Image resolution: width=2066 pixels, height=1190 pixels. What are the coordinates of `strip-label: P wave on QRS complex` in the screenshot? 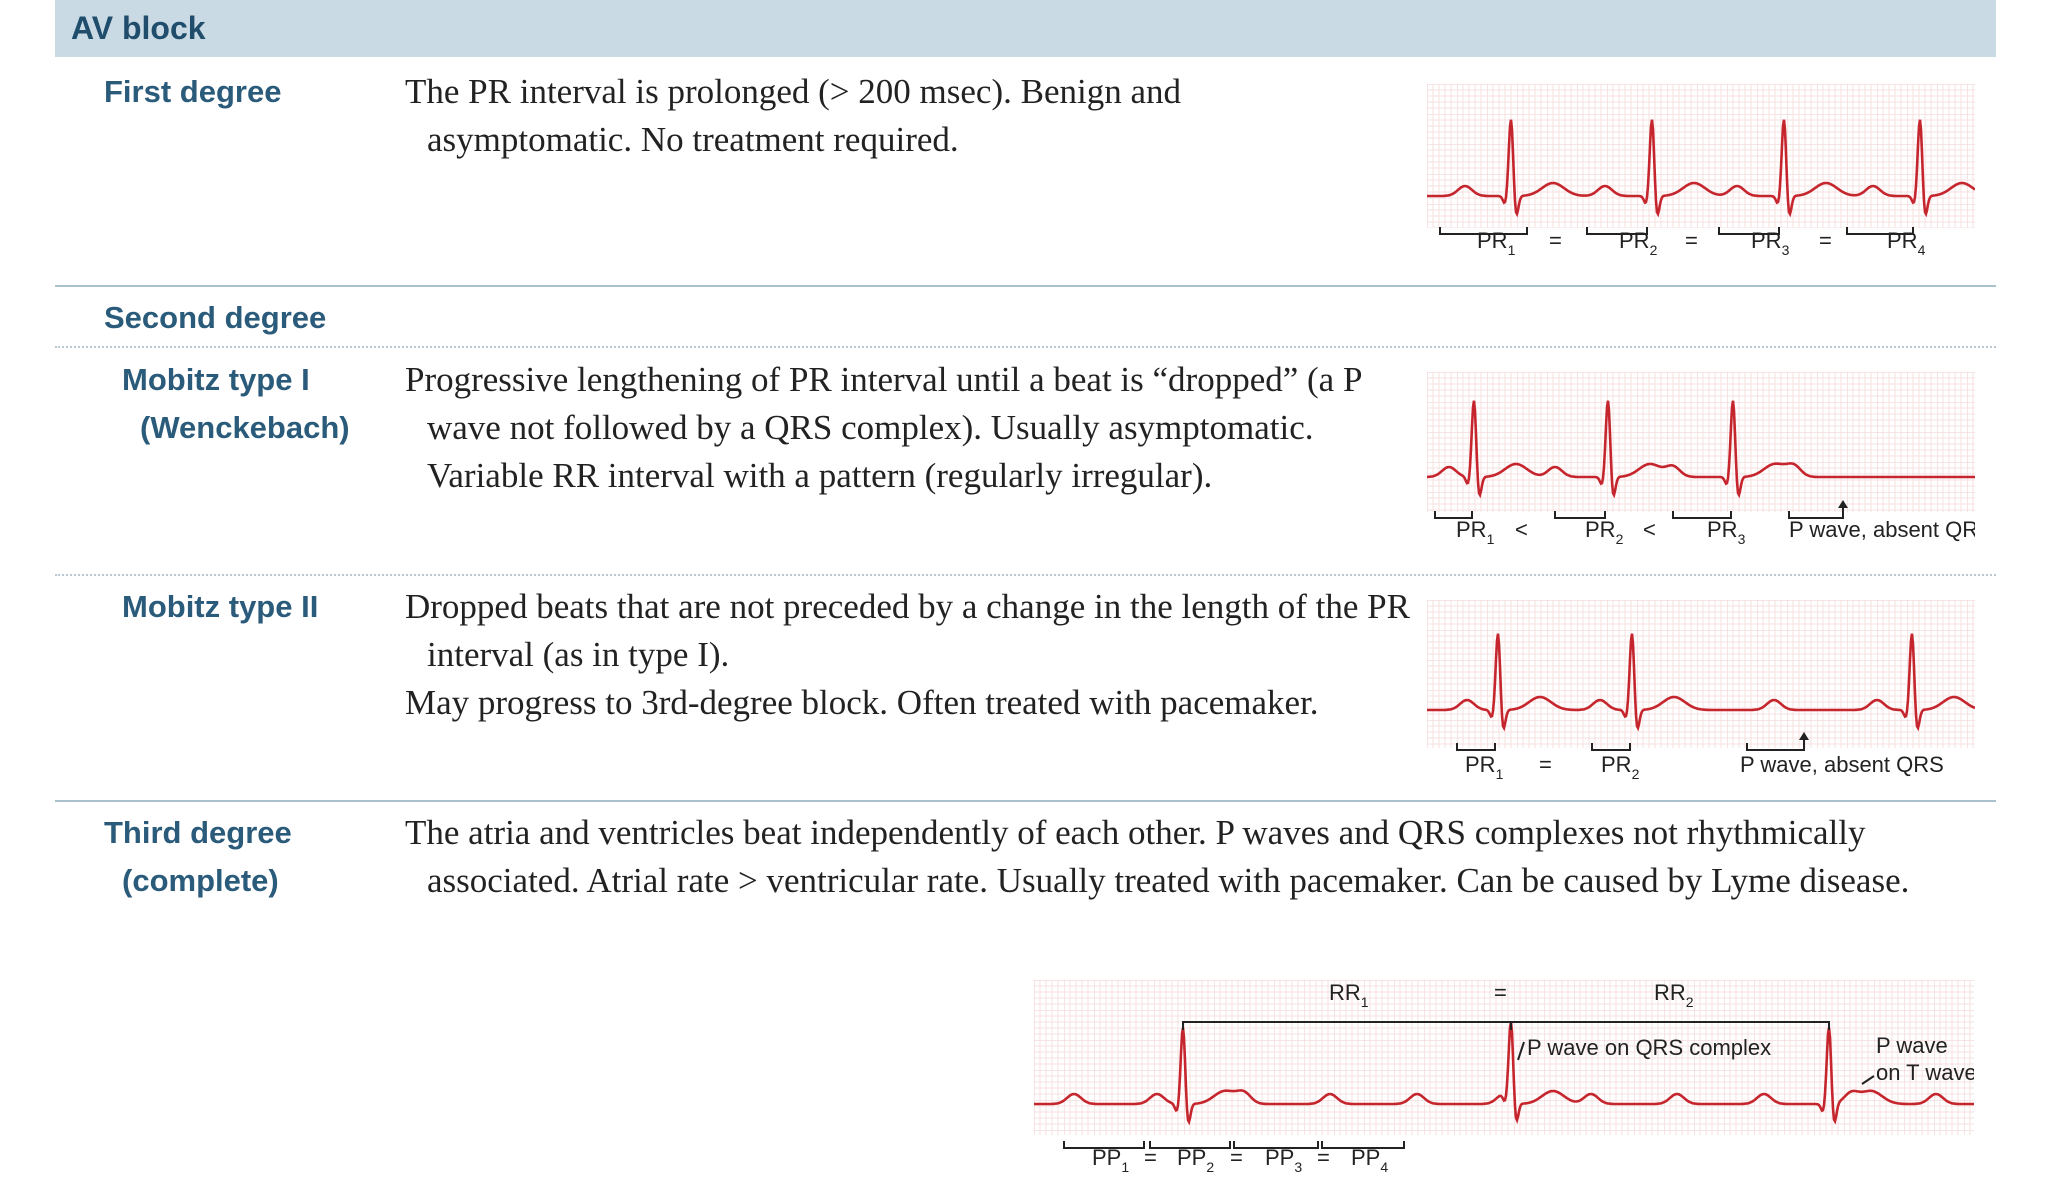 It's located at (1649, 1047).